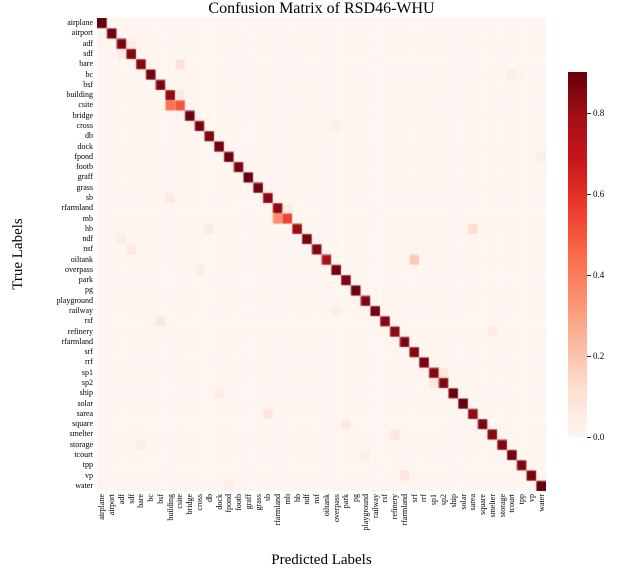 Image resolution: width=640 pixels, height=579 pixels. I want to click on y-tick-label: hb, so click(89, 228).